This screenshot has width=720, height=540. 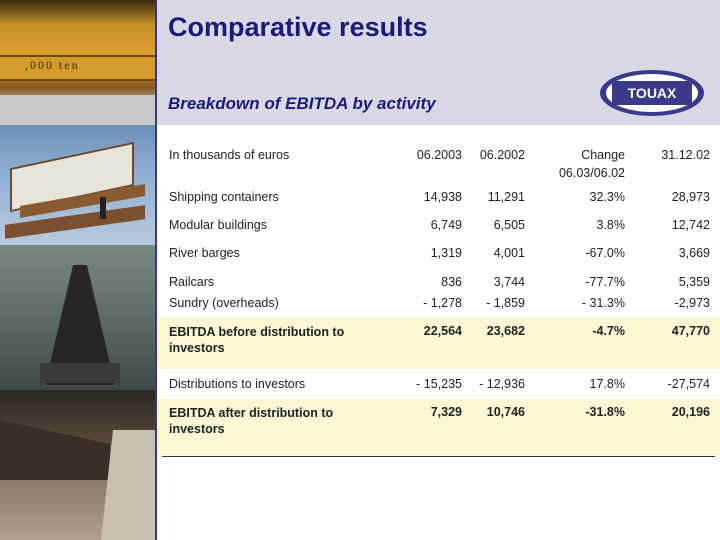 I want to click on cell-value: - 1,859, so click(x=505, y=303).